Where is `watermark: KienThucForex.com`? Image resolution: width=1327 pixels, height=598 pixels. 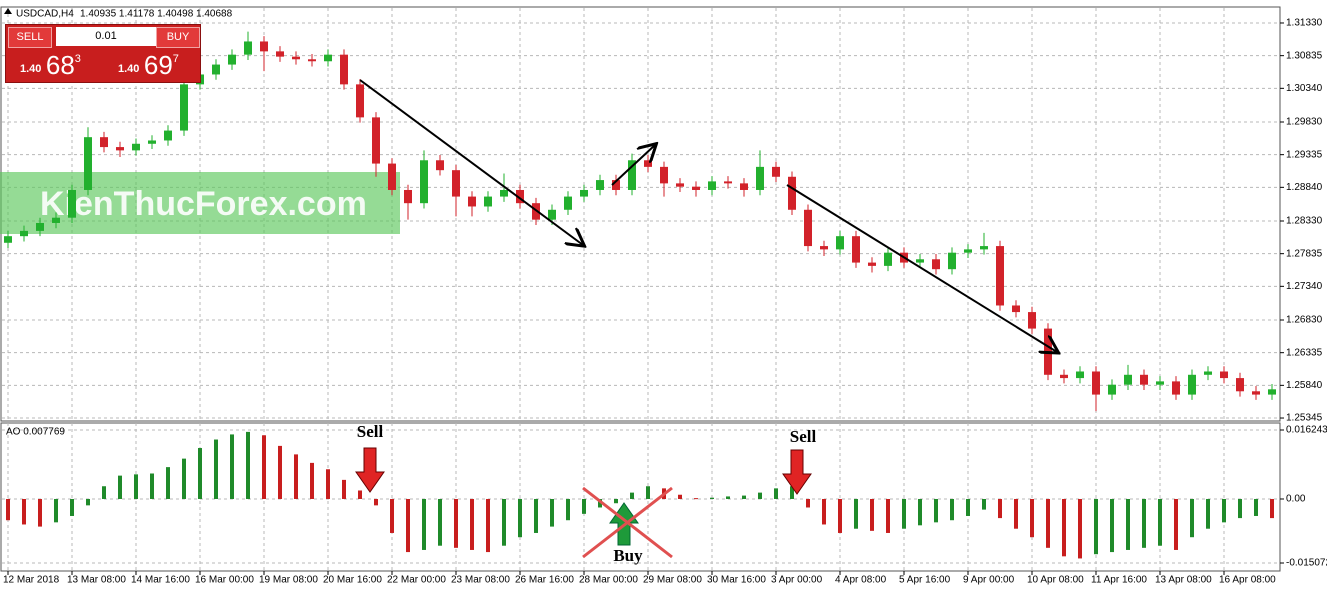 watermark: KienThucForex.com is located at coordinates (203, 204).